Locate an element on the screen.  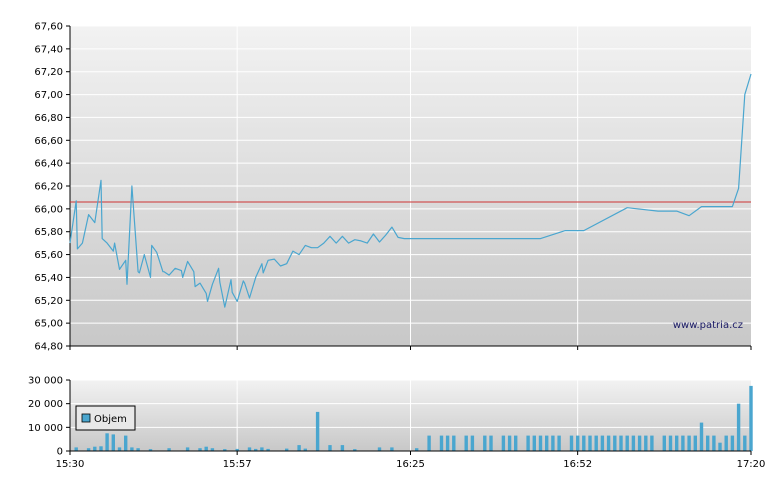
volume-bars is located at coordinates (413, 418).